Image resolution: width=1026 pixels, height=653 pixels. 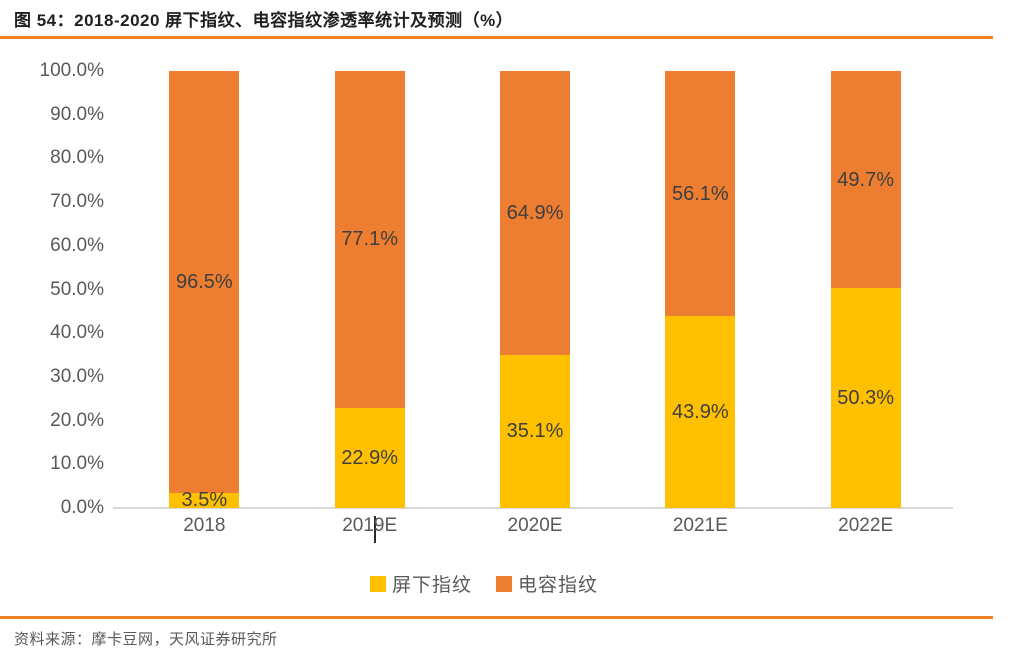 What do you see at coordinates (431, 585) in the screenshot?
I see `legend-label: 屏下指纹` at bounding box center [431, 585].